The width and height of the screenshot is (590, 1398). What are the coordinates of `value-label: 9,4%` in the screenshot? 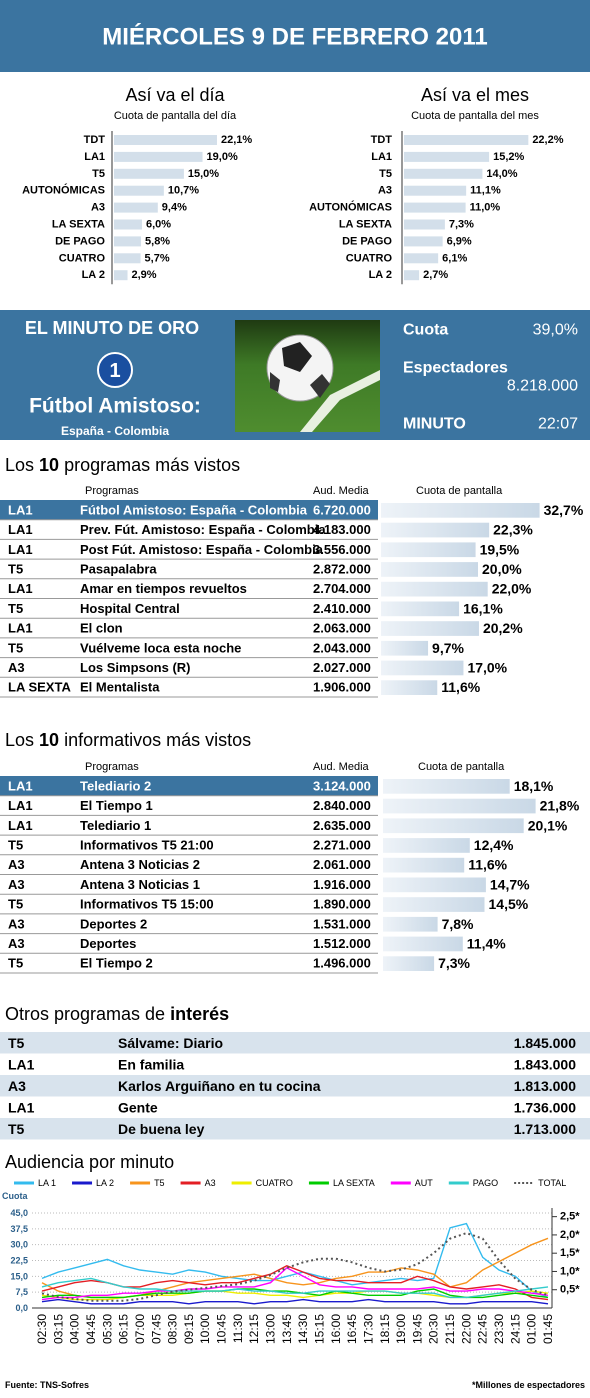 It's located at (174, 208).